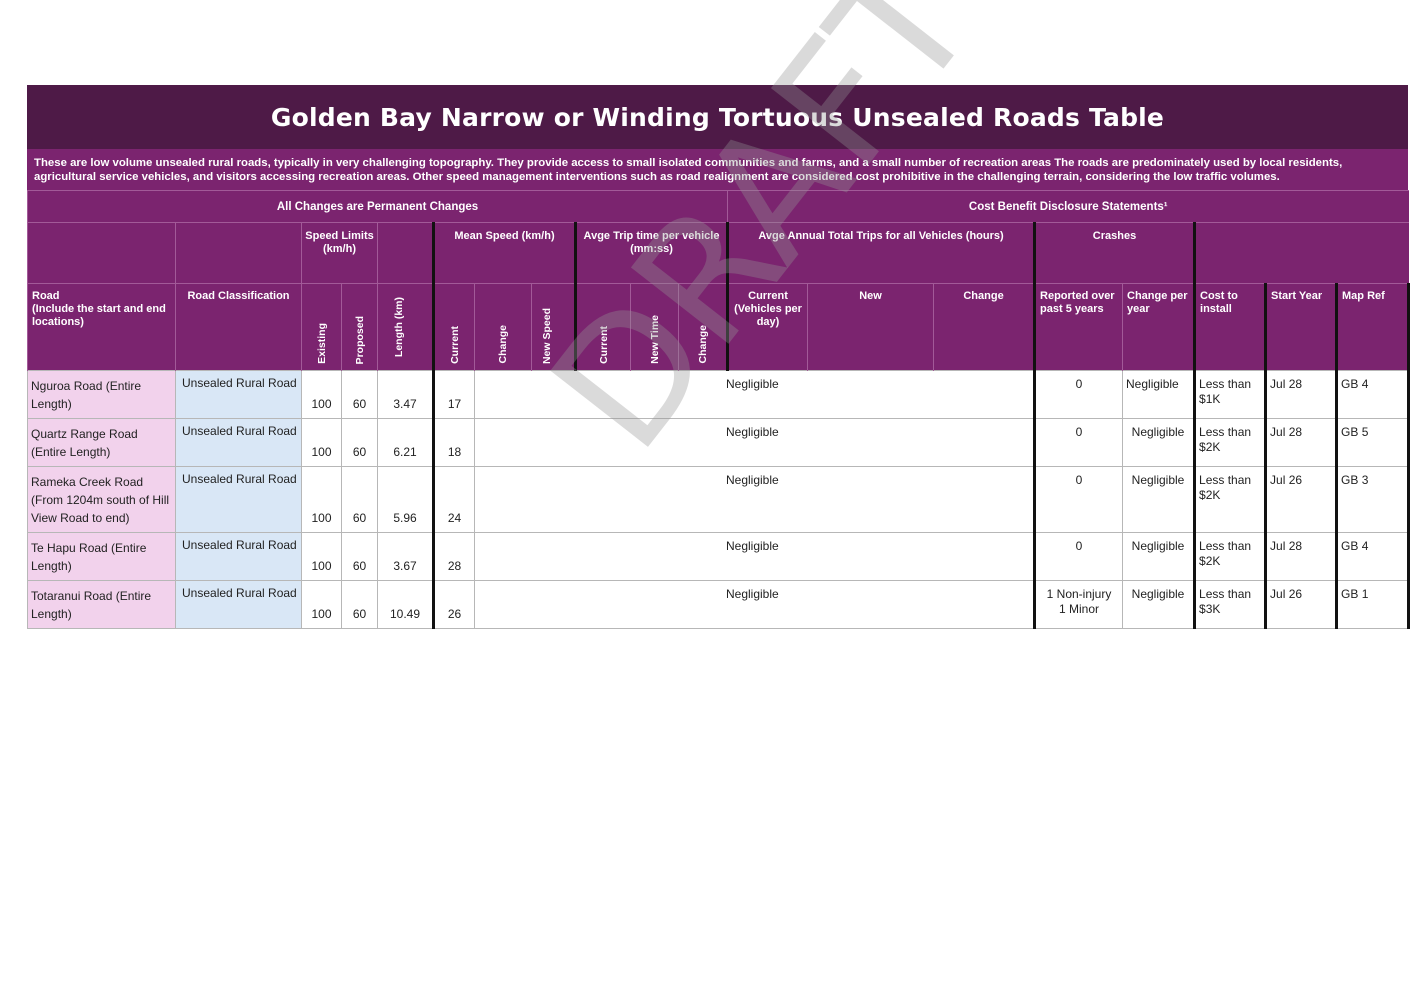 This screenshot has height=1004, width=1421. What do you see at coordinates (1301, 253) in the screenshot?
I see `group-blank-cost` at bounding box center [1301, 253].